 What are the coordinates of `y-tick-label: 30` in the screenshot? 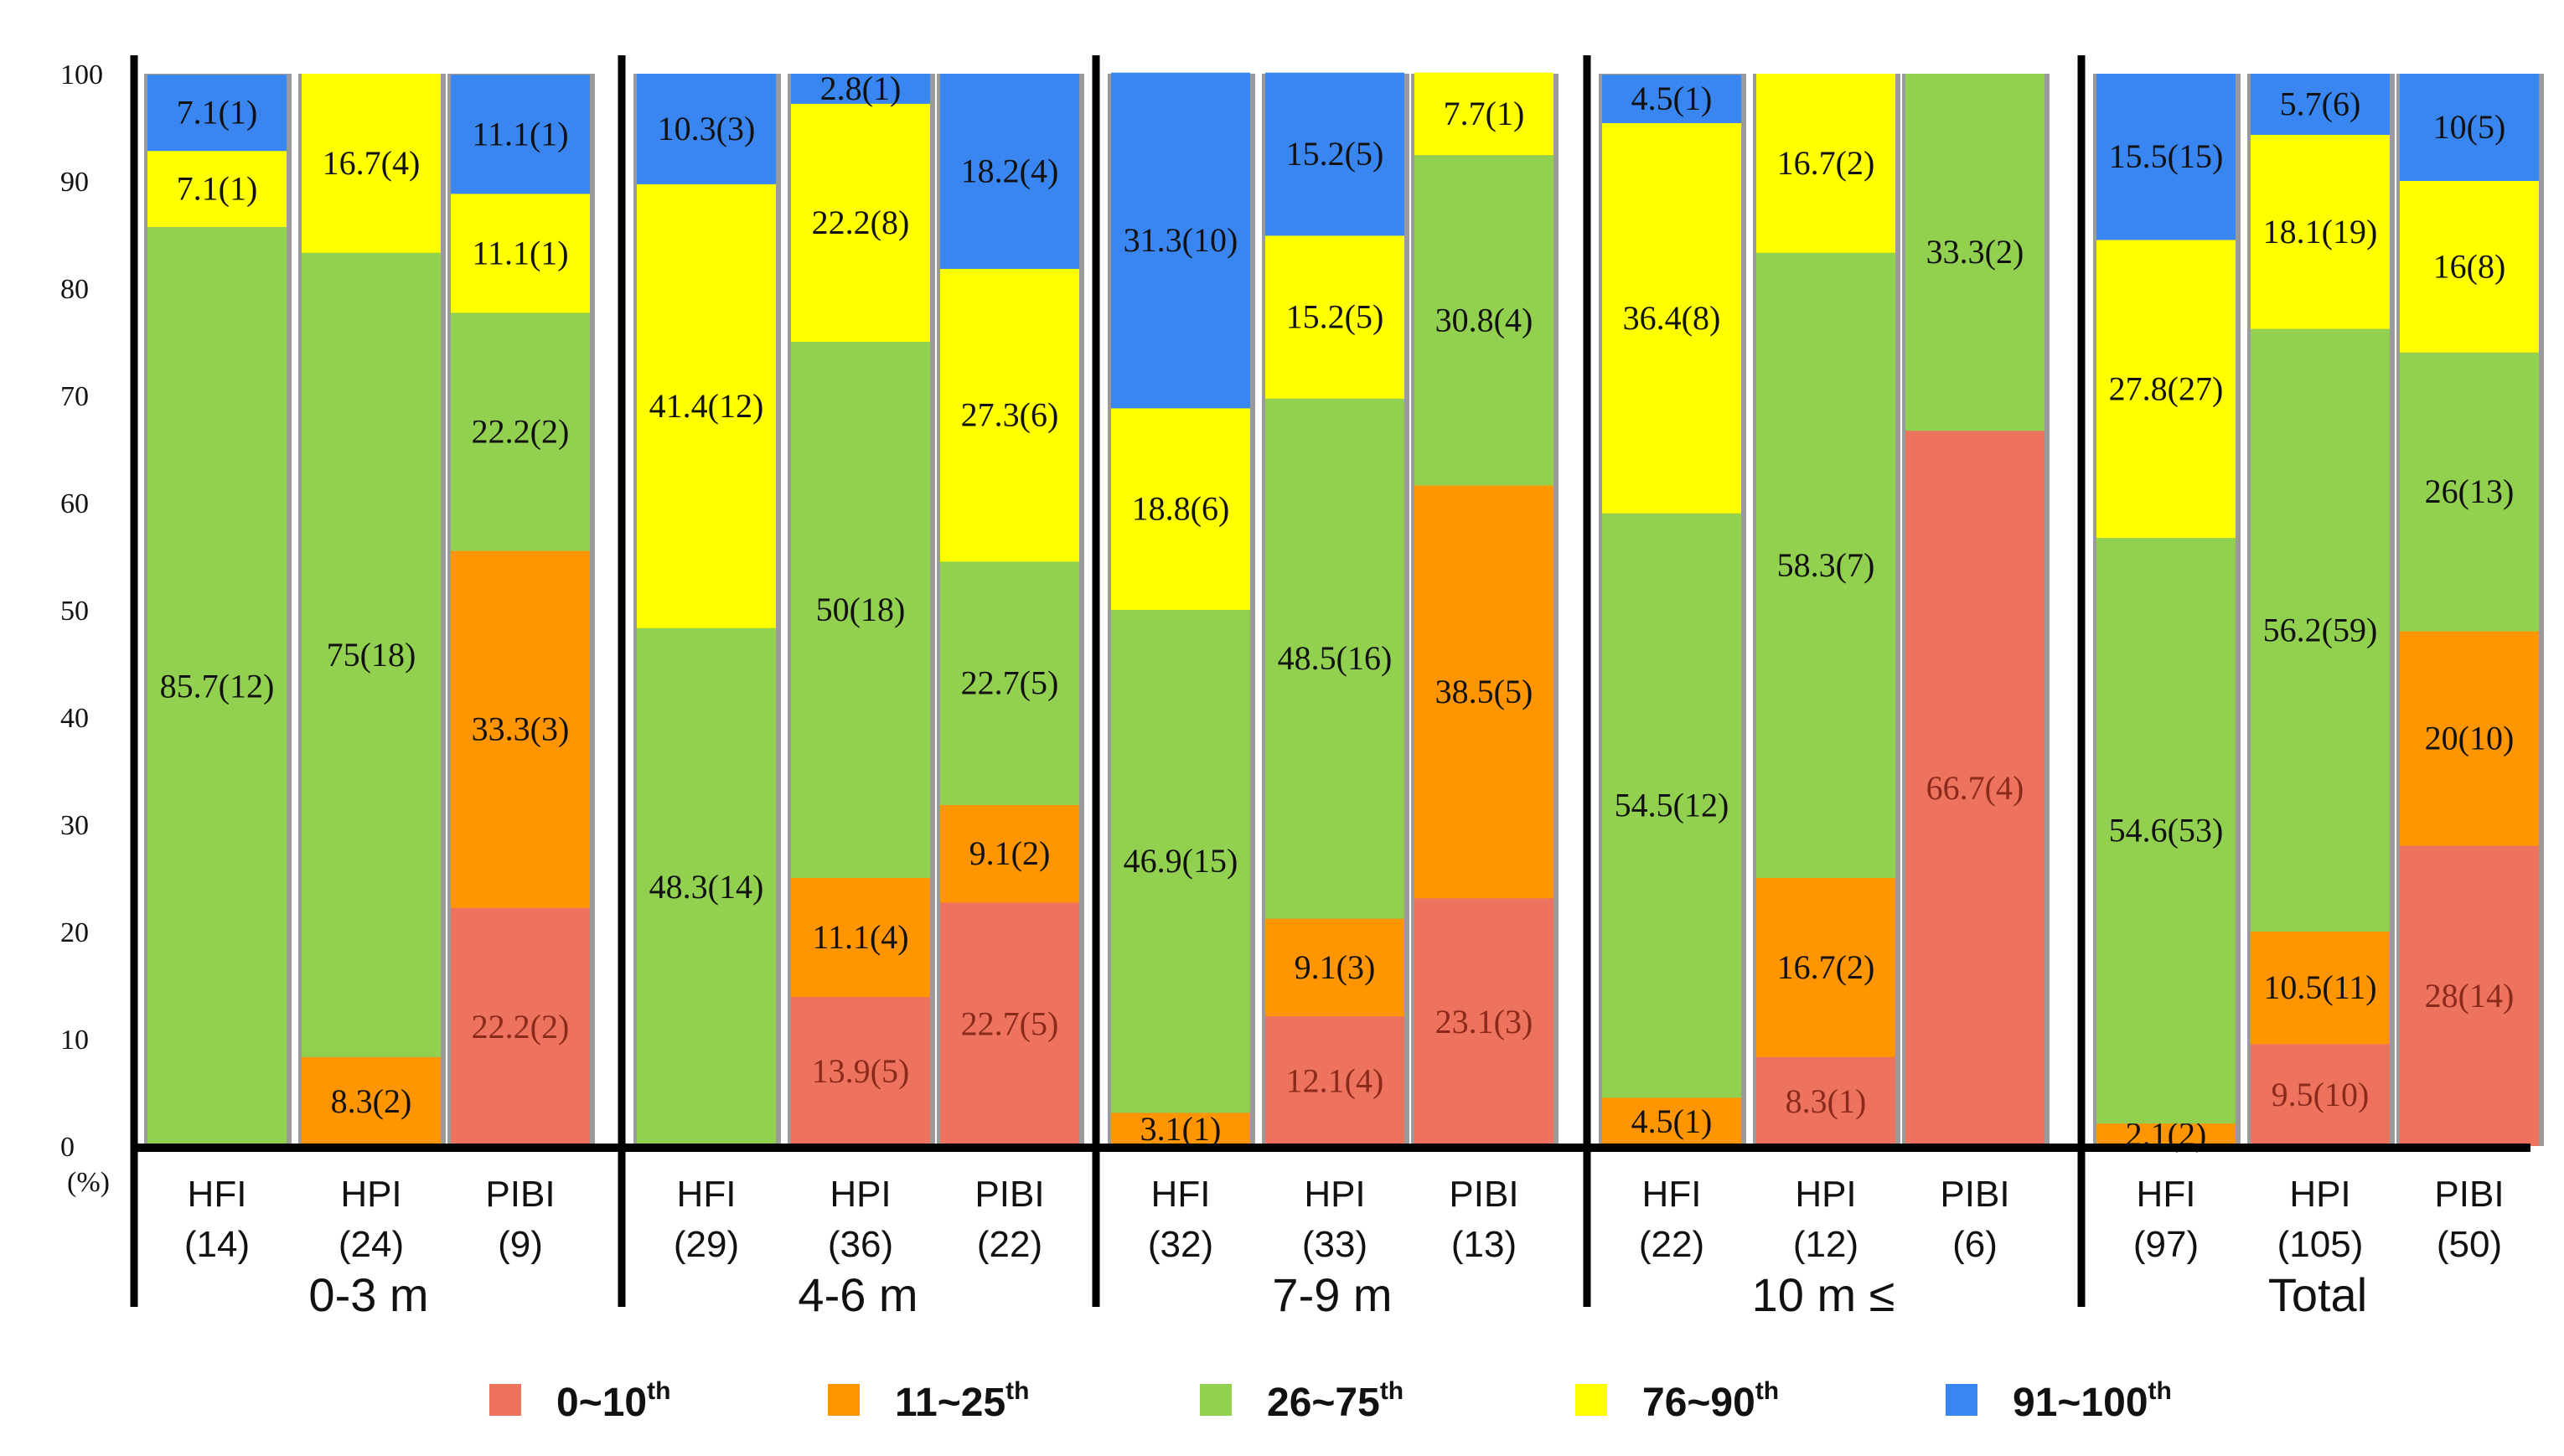 It's located at (74, 825).